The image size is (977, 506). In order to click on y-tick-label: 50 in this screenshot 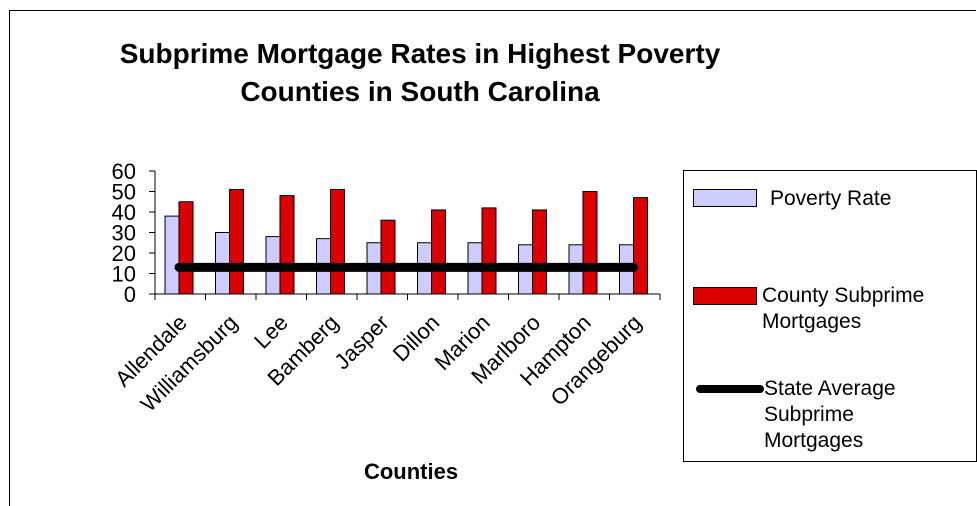, I will do `click(124, 192)`.